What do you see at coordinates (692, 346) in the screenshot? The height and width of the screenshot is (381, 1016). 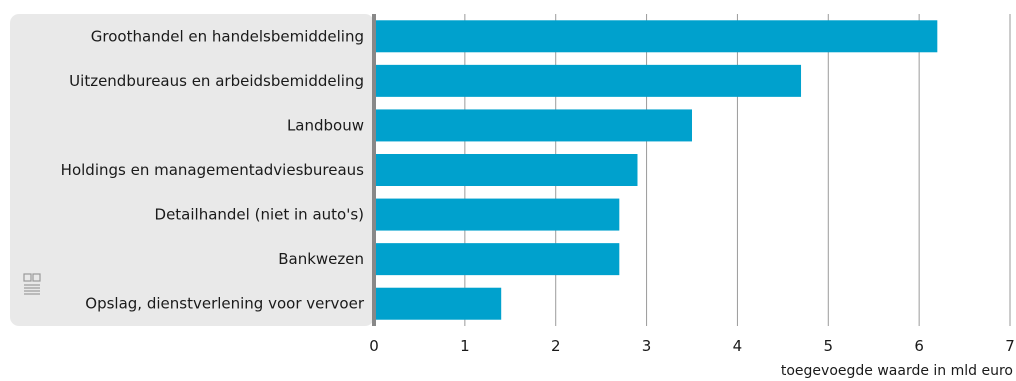 I see `x-tick-labels: 0 1 2 3 4 5 6 7` at bounding box center [692, 346].